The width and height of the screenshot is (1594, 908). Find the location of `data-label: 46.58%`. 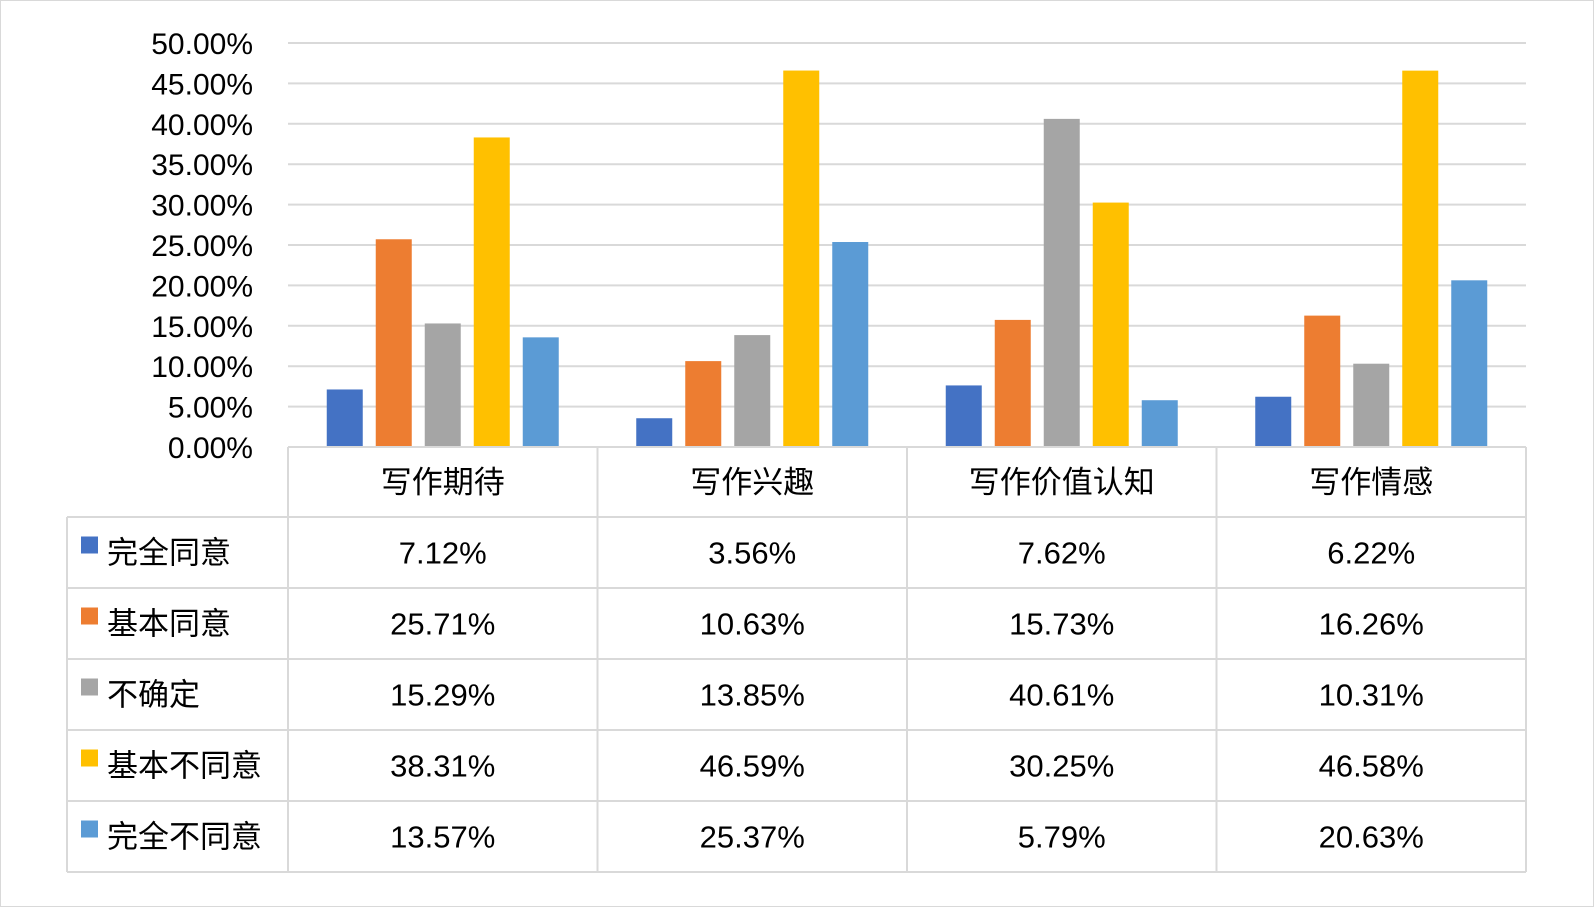

data-label: 46.58% is located at coordinates (1371, 766).